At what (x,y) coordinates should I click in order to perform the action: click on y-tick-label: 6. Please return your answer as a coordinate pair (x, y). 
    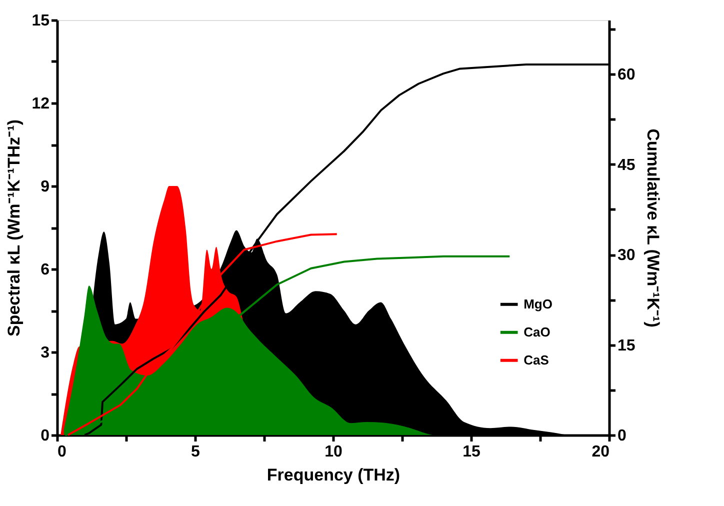
    Looking at the image, I should click on (45, 270).